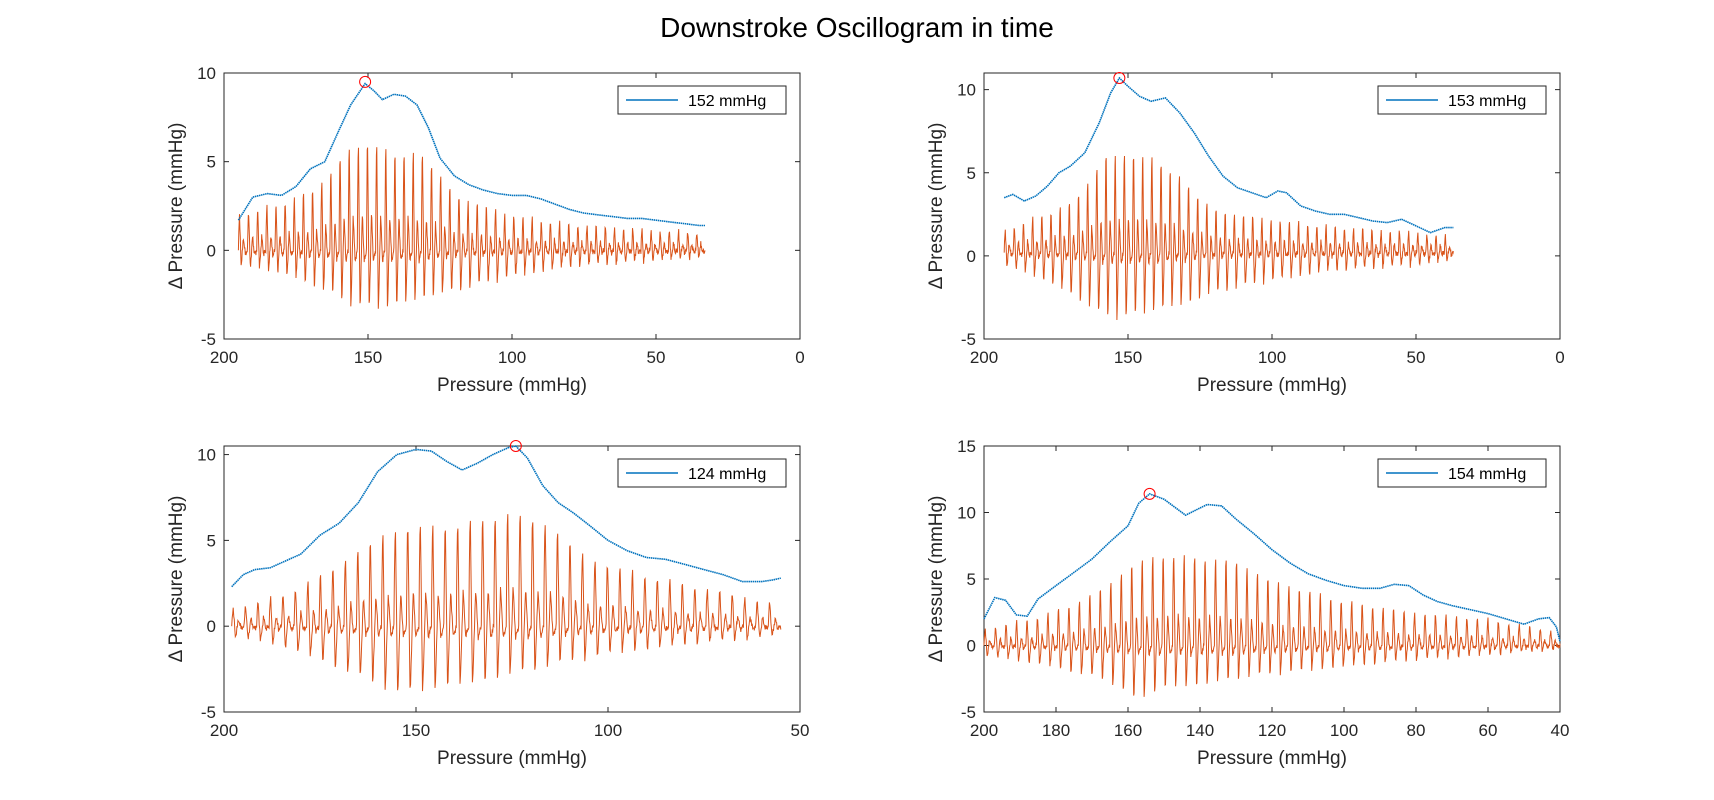  Describe the element at coordinates (1560, 730) in the screenshot. I see `x-tick-label: 40` at that location.